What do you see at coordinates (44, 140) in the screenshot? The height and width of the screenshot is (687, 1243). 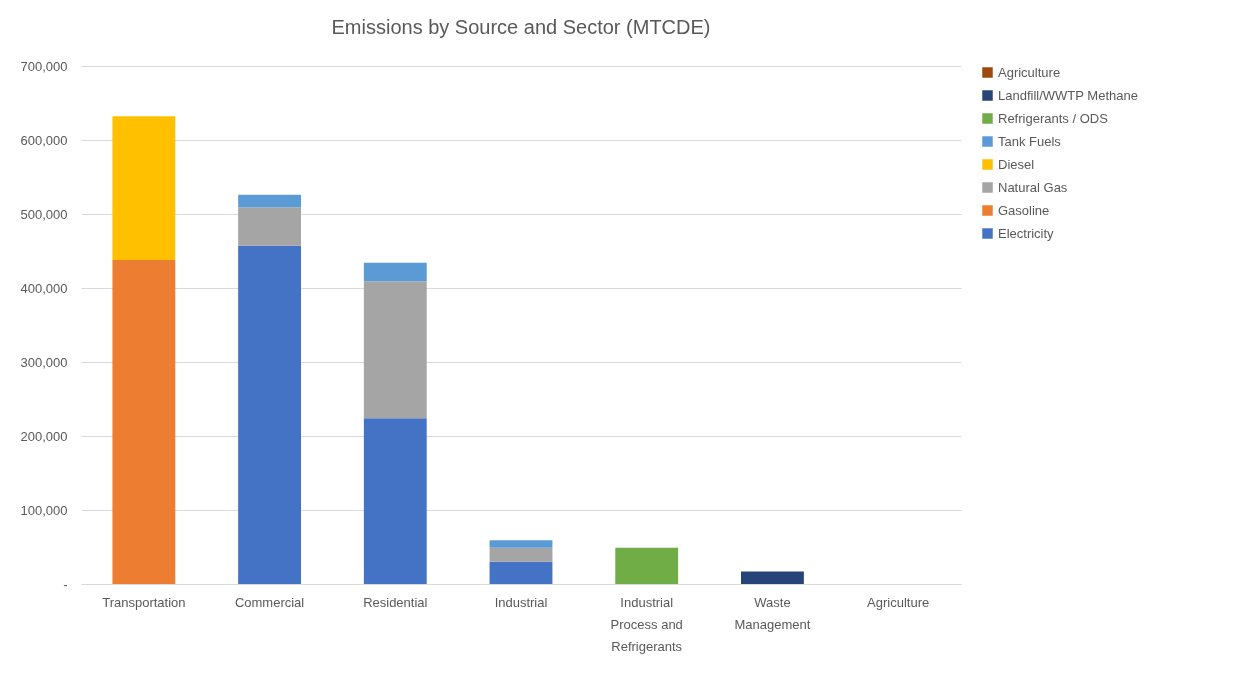 I see `y-tick-label: 600,000` at bounding box center [44, 140].